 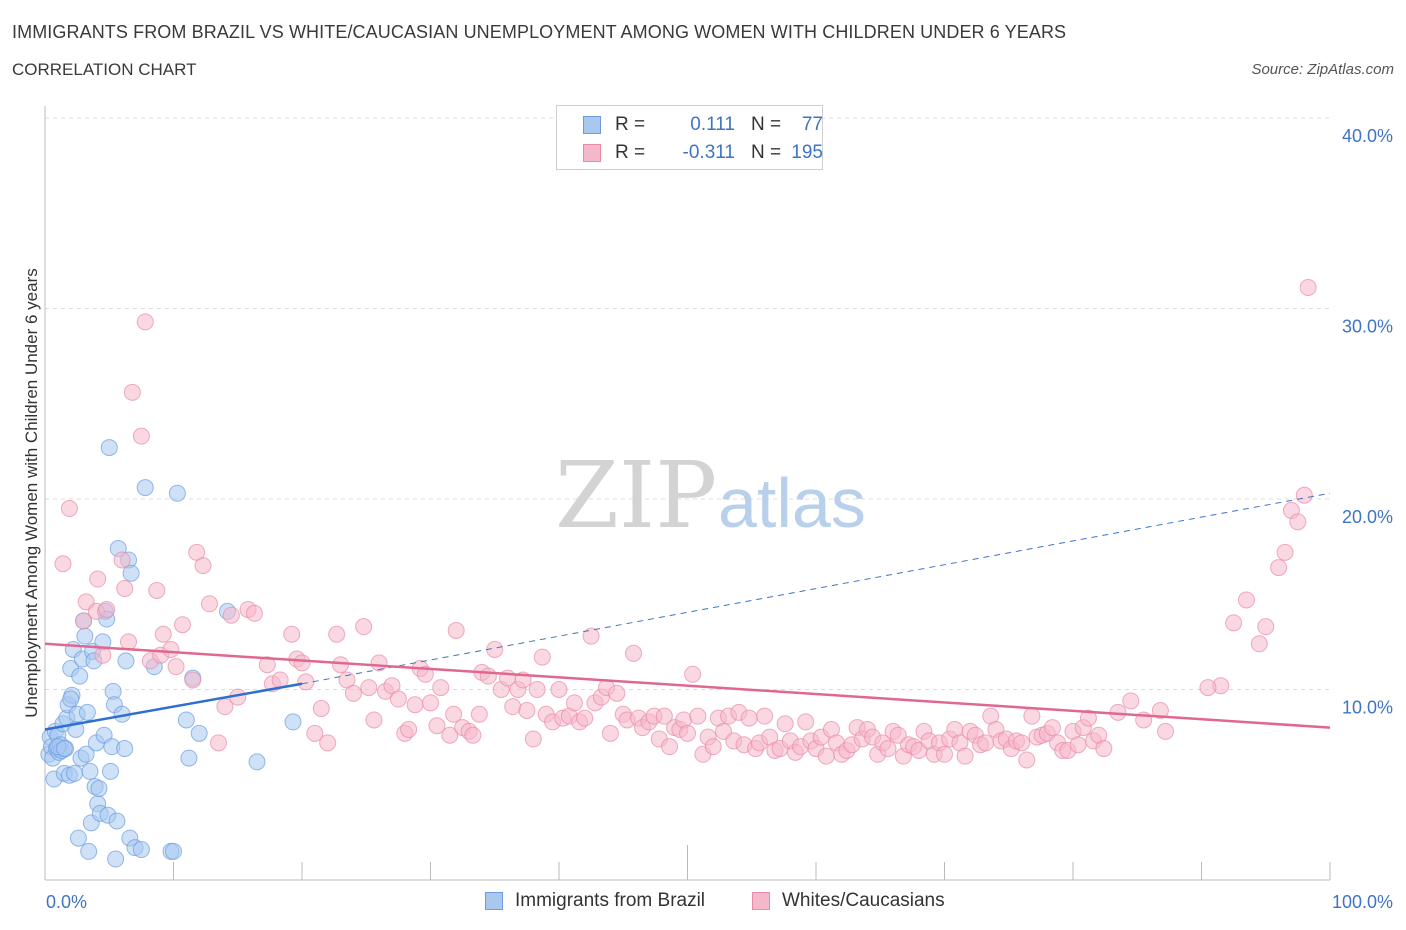 I want to click on watermark: ZIP atlas, so click(x=710, y=495).